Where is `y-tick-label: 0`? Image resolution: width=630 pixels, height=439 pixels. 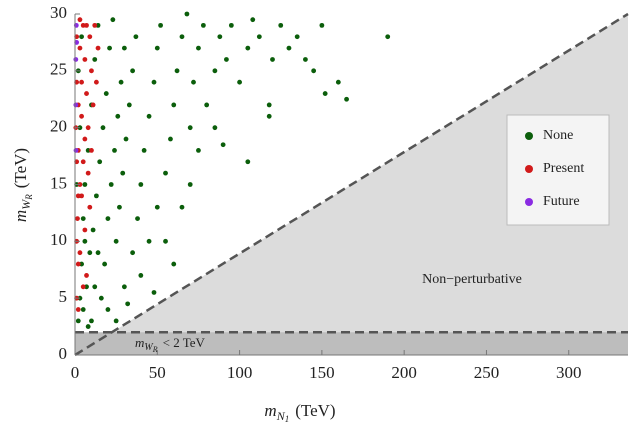 y-tick-label: 0 is located at coordinates (63, 353).